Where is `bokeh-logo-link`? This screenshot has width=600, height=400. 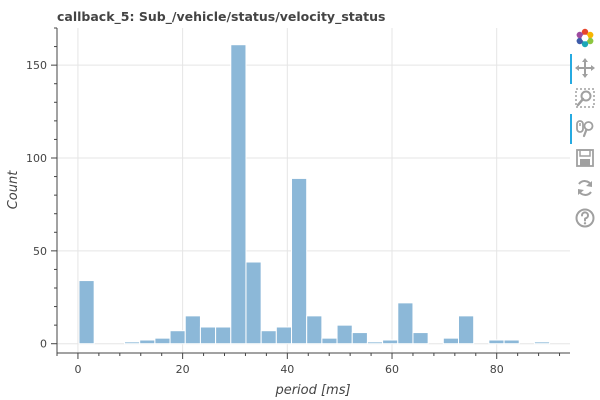 bokeh-logo-link is located at coordinates (585, 39).